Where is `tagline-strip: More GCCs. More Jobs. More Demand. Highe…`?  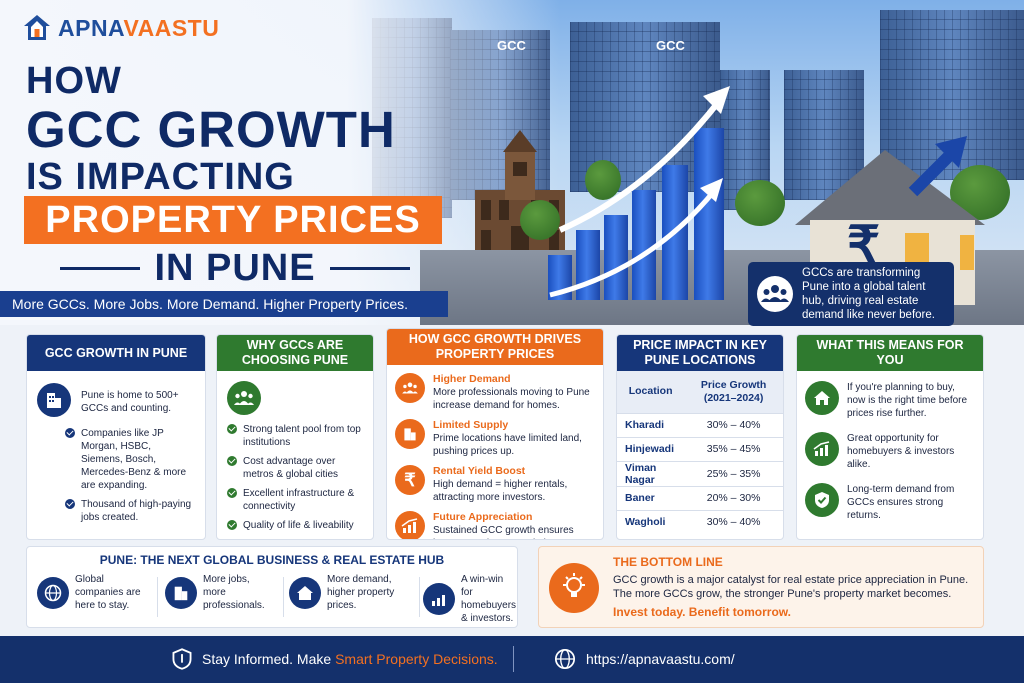 tagline-strip: More GCCs. More Jobs. More Demand. Highe… is located at coordinates (224, 304).